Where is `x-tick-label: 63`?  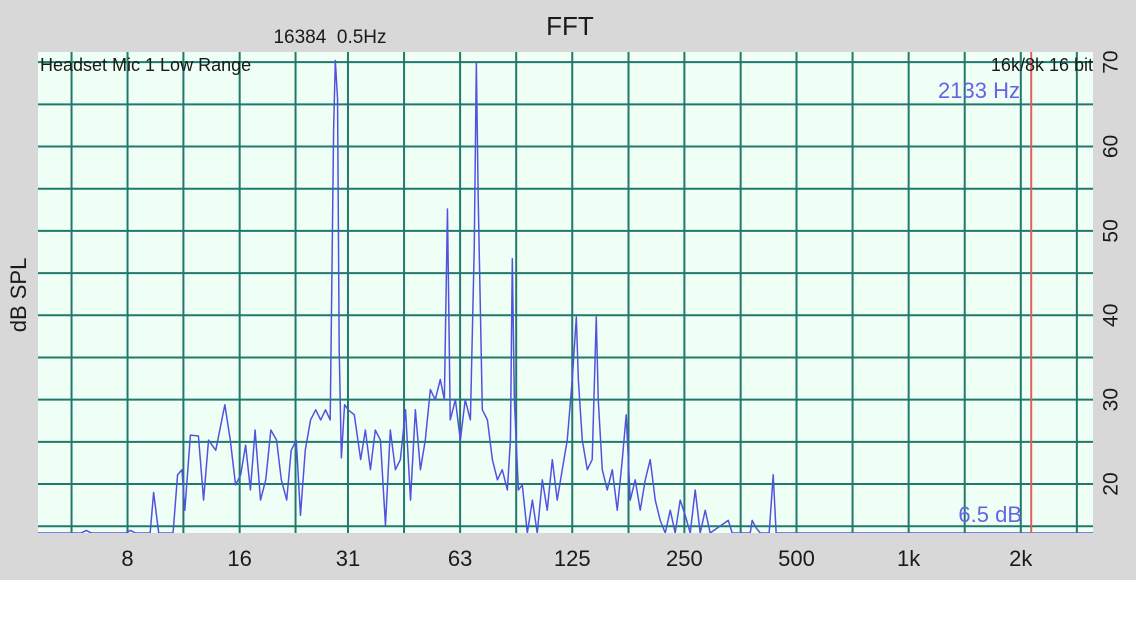
x-tick-label: 63 is located at coordinates (460, 558).